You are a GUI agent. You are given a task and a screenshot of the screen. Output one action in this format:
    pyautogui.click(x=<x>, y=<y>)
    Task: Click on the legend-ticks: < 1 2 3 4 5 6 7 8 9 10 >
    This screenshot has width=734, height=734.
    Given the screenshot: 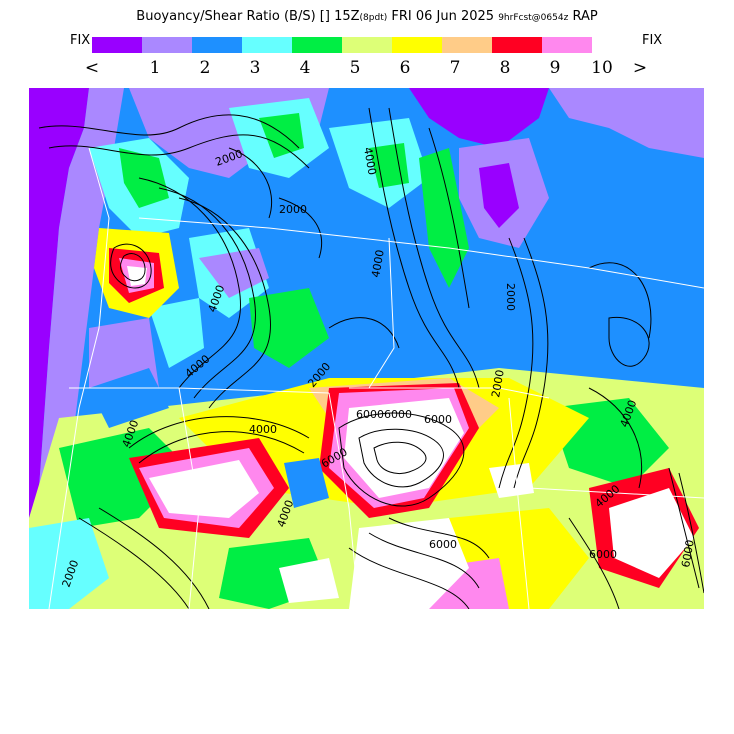 What is the action you would take?
    pyautogui.click(x=367, y=68)
    